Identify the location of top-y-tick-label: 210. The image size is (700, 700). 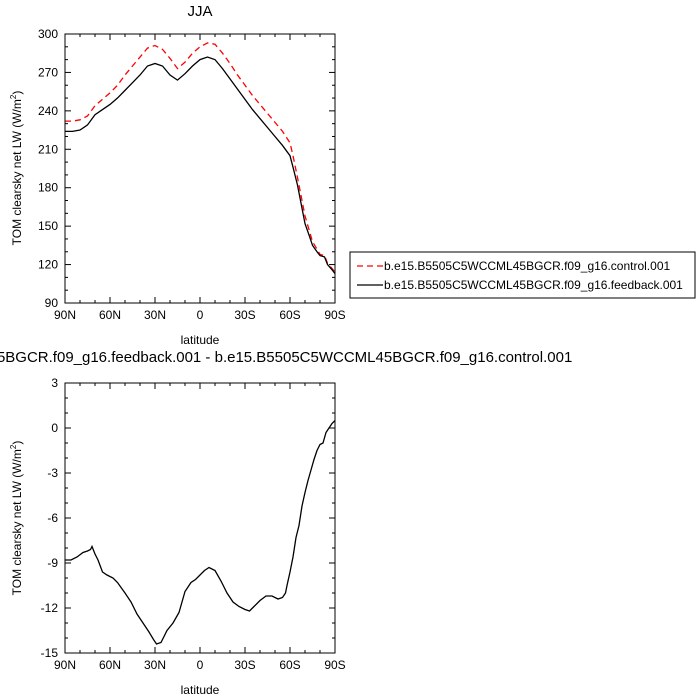
(48, 149).